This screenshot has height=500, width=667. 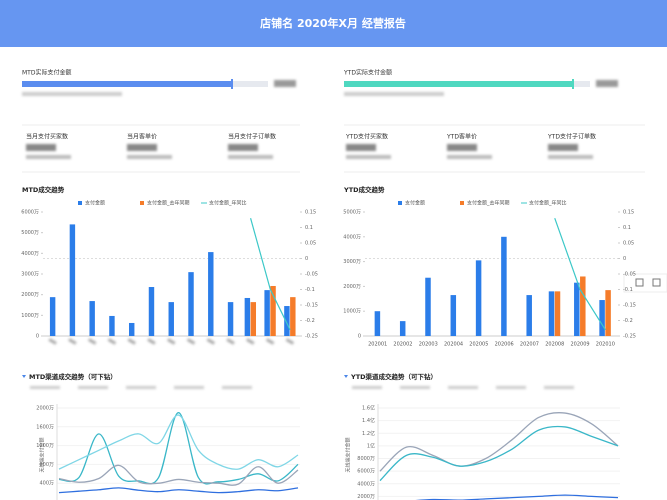 I want to click on kpi-label: 当月客单价, so click(x=142, y=137).